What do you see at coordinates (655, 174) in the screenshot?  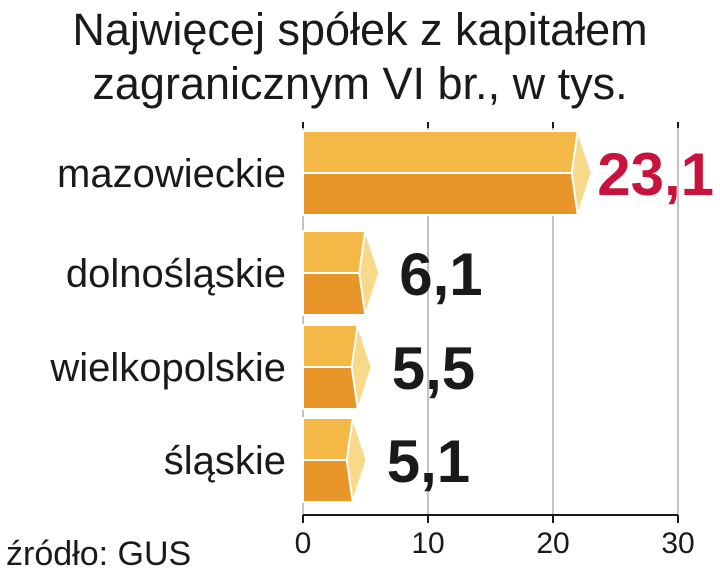 I see `data-label: 23,1` at bounding box center [655, 174].